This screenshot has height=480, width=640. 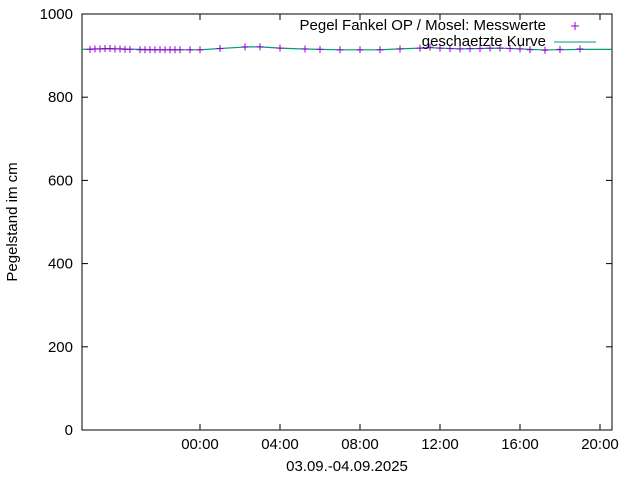 I want to click on x-axis-title: 03.09.-04.09.2025, so click(x=347, y=466).